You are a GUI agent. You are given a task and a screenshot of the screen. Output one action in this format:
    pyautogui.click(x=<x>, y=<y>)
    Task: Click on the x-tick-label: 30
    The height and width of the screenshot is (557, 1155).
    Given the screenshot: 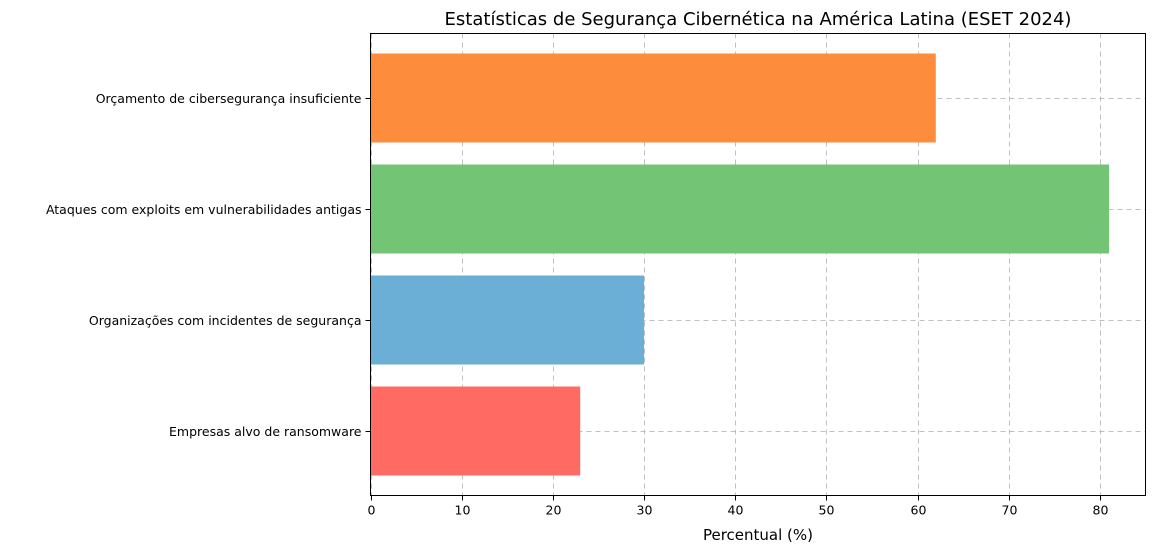 What is the action you would take?
    pyautogui.click(x=645, y=510)
    